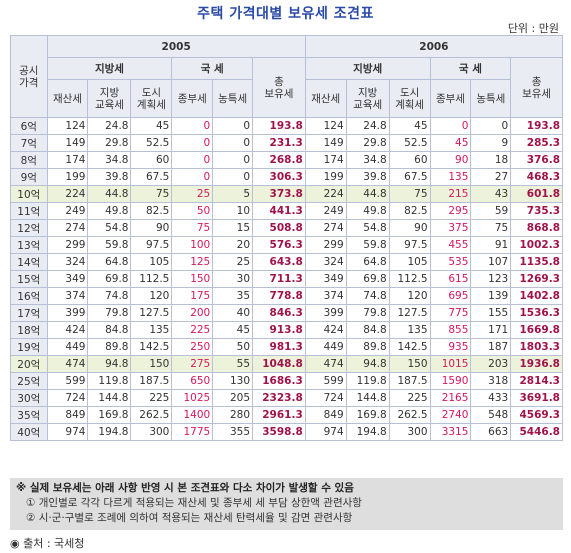 This screenshot has height=553, width=571. Describe the element at coordinates (233, 228) in the screenshot. I see `farm-tax-cell: 15` at that location.